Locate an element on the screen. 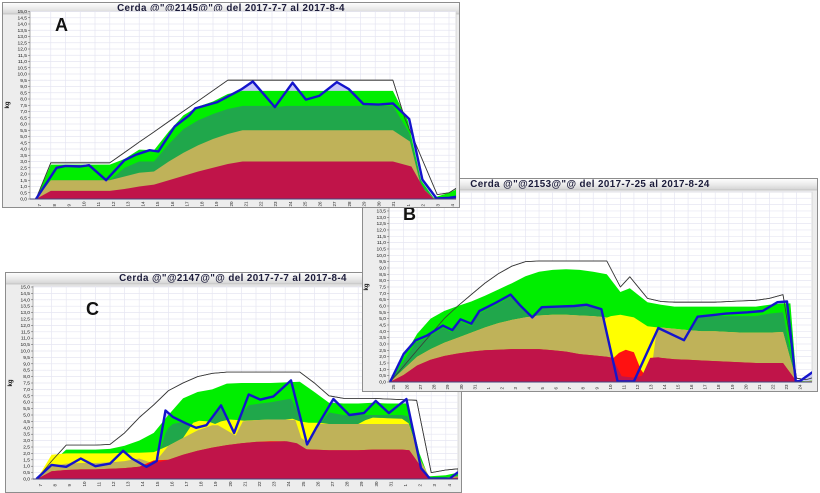 The width and height of the screenshot is (820, 493). svg-text: 5,0 is located at coordinates (26, 416).